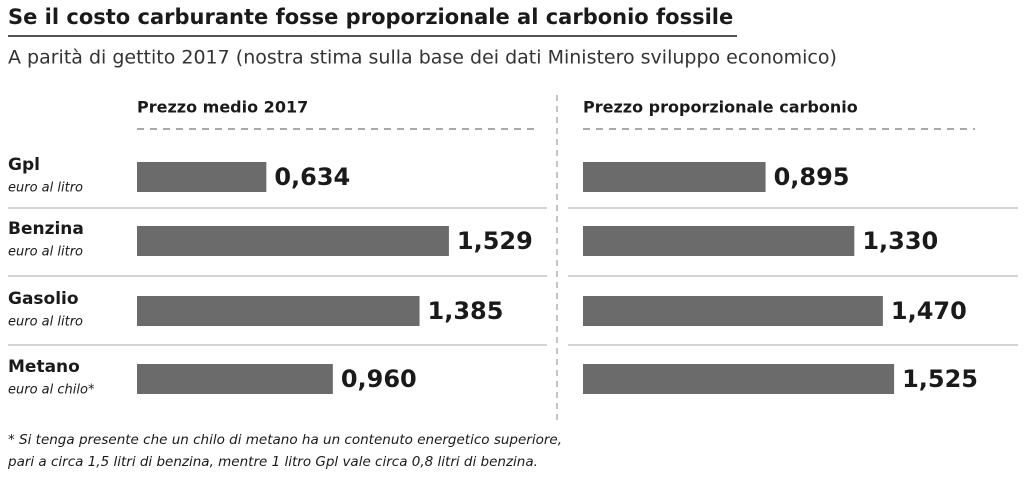  I want to click on value-label: 1,330, so click(900, 241).